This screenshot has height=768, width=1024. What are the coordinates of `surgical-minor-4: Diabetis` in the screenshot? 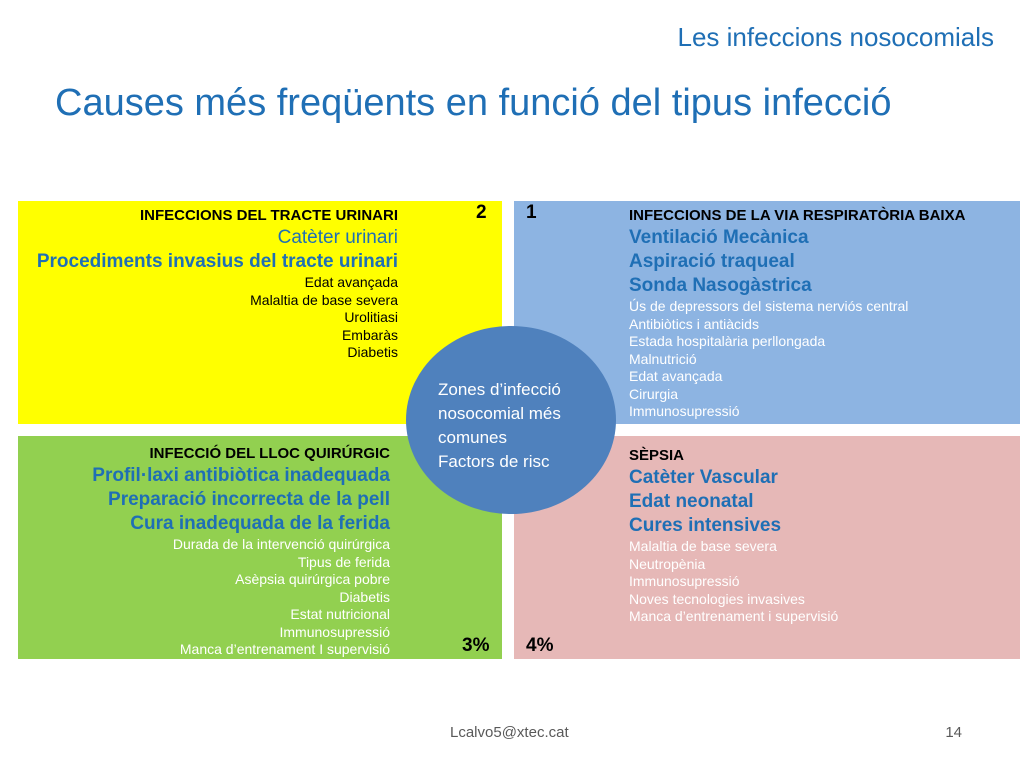 It's located at (364, 596).